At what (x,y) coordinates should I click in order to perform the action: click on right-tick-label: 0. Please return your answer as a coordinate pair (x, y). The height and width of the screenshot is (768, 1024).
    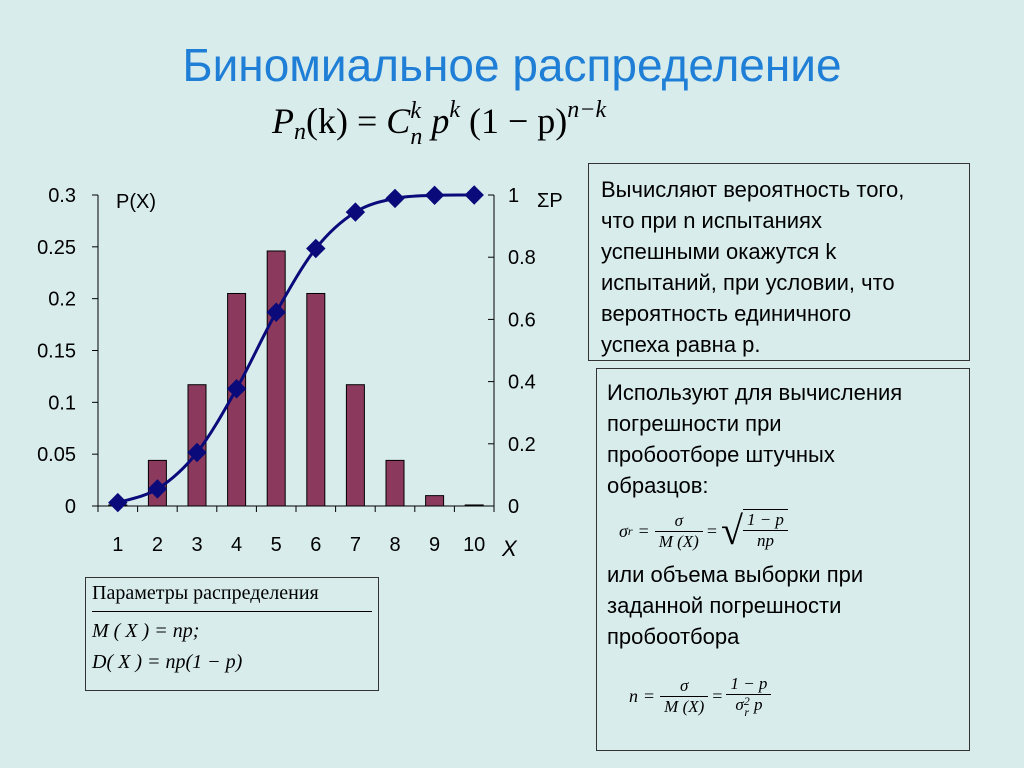
    Looking at the image, I should click on (513, 507).